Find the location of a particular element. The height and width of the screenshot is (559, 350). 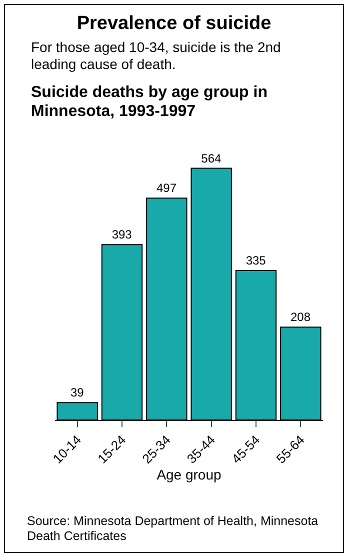

data-label: 393 is located at coordinates (122, 235).